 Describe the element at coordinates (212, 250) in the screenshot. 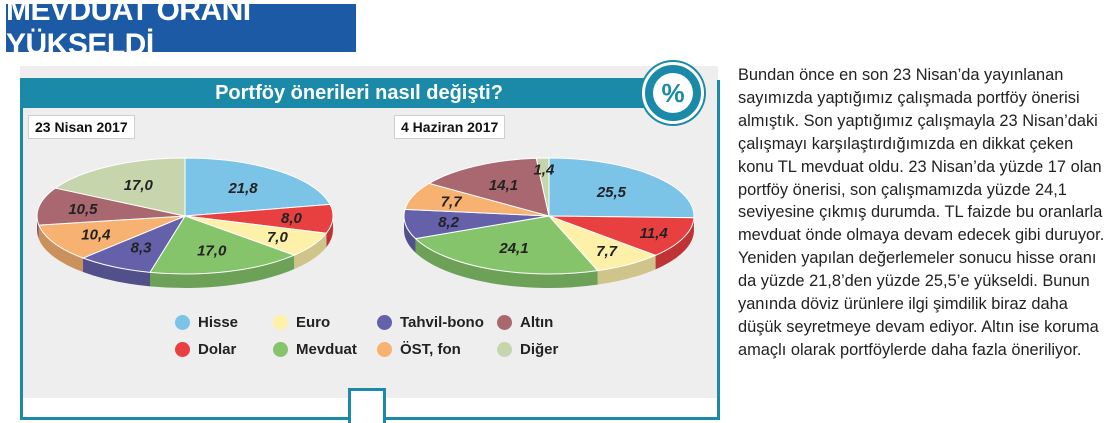

I see `pie-label-mevduat: 17,0` at that location.